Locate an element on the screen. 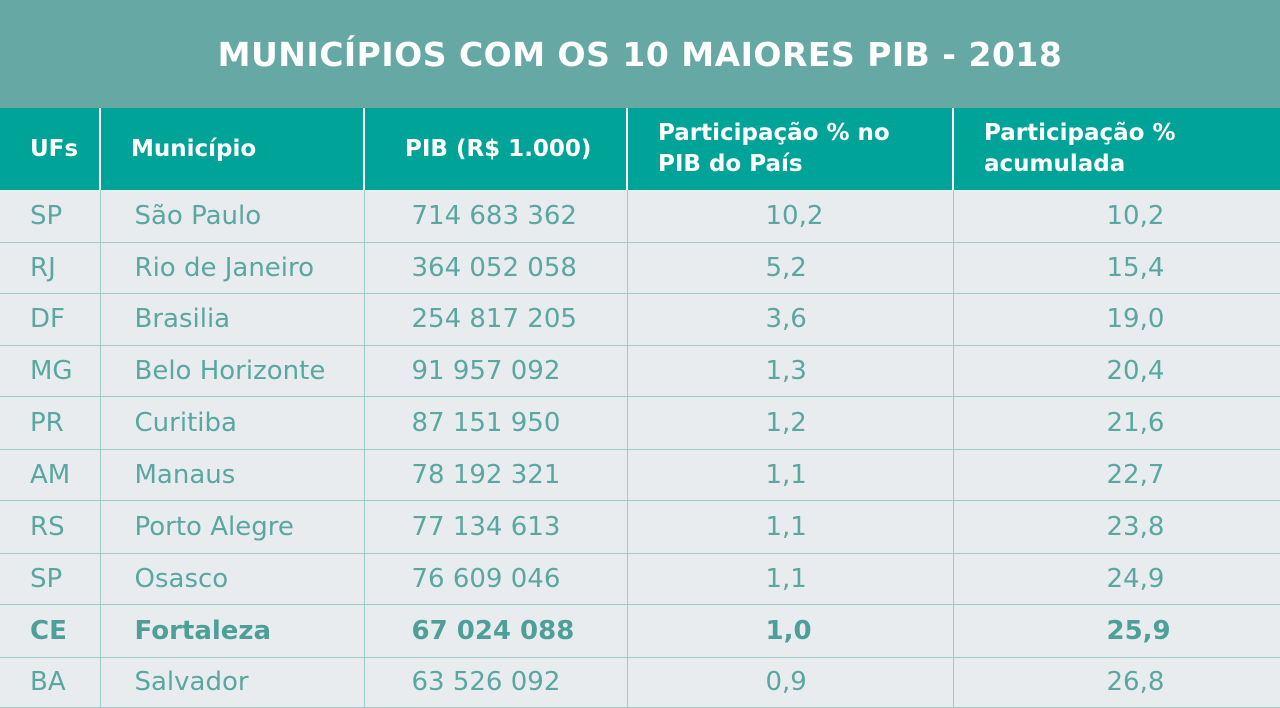 The height and width of the screenshot is (708, 1280). cell-acum: 15,4 is located at coordinates (1116, 268).